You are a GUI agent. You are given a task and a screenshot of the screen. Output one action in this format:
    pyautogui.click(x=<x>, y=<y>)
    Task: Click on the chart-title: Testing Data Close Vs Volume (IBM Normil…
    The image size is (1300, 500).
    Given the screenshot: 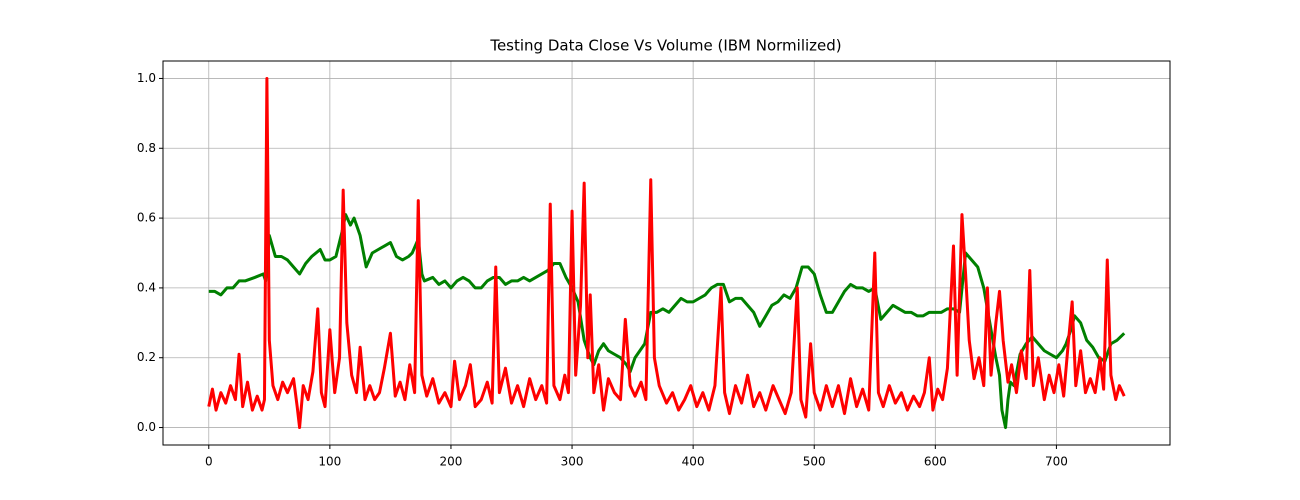 What is the action you would take?
    pyautogui.click(x=665, y=46)
    